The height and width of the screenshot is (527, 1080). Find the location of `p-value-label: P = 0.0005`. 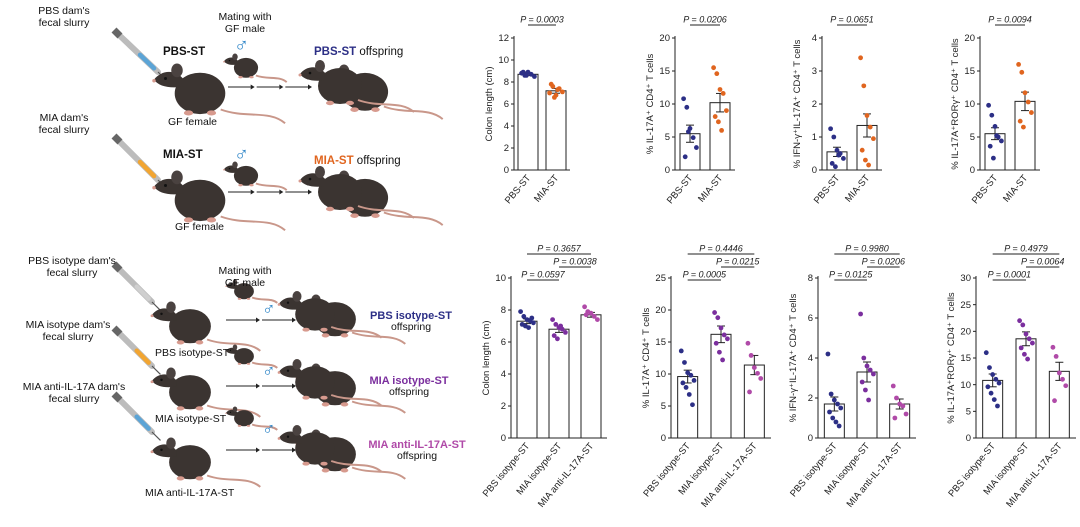

p-value-label: P = 0.0005 is located at coordinates (705, 275).